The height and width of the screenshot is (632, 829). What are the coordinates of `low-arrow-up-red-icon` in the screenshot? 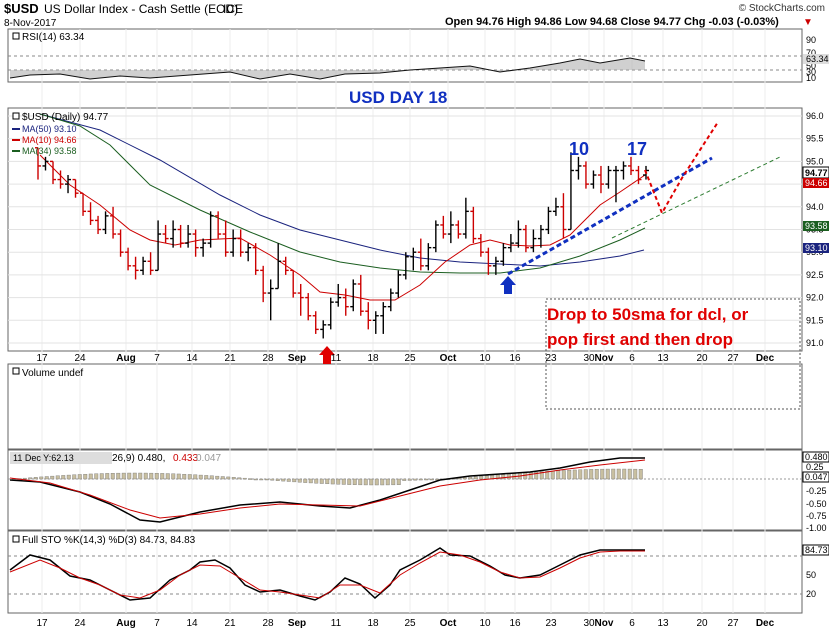 It's located at (327, 355).